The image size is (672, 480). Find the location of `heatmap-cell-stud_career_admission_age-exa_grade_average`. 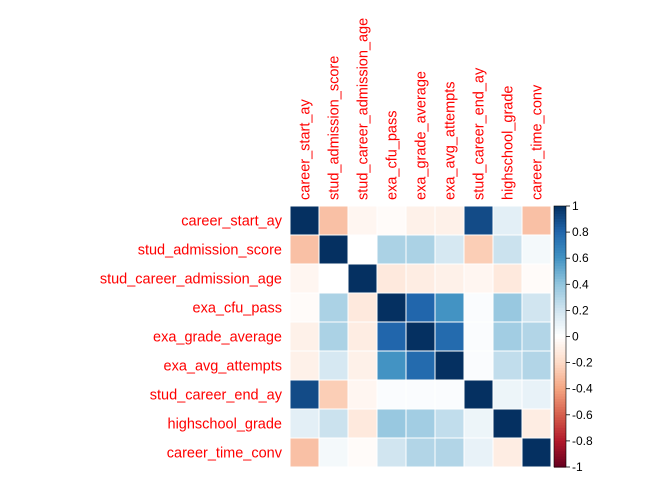

heatmap-cell-stud_career_admission_age-exa_grade_average is located at coordinates (420, 278).